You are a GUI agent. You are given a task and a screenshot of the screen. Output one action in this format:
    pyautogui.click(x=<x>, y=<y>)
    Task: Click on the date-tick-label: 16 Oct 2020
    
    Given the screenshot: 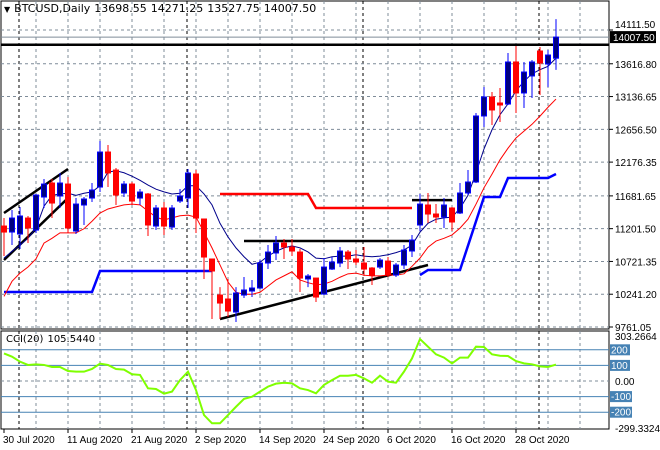 What is the action you would take?
    pyautogui.click(x=478, y=440)
    